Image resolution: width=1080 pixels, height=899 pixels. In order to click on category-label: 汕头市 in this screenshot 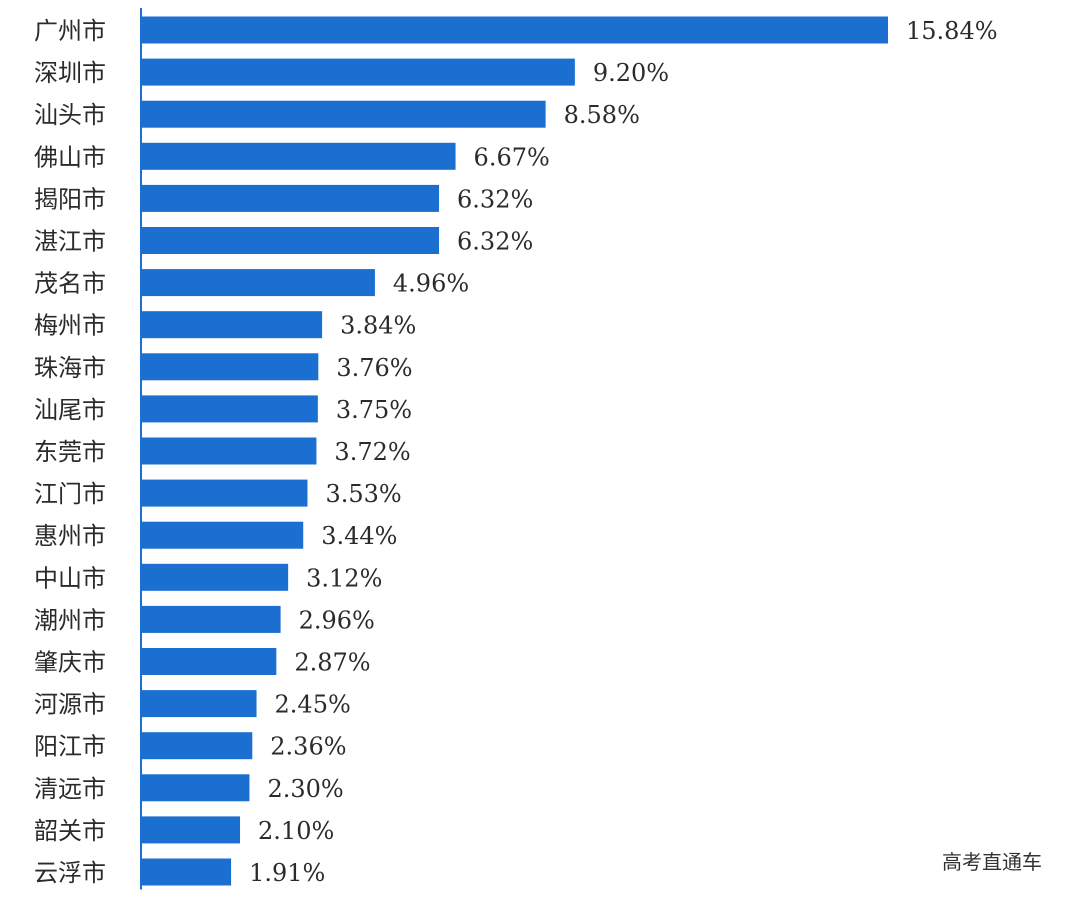, I will do `click(70, 115)`.